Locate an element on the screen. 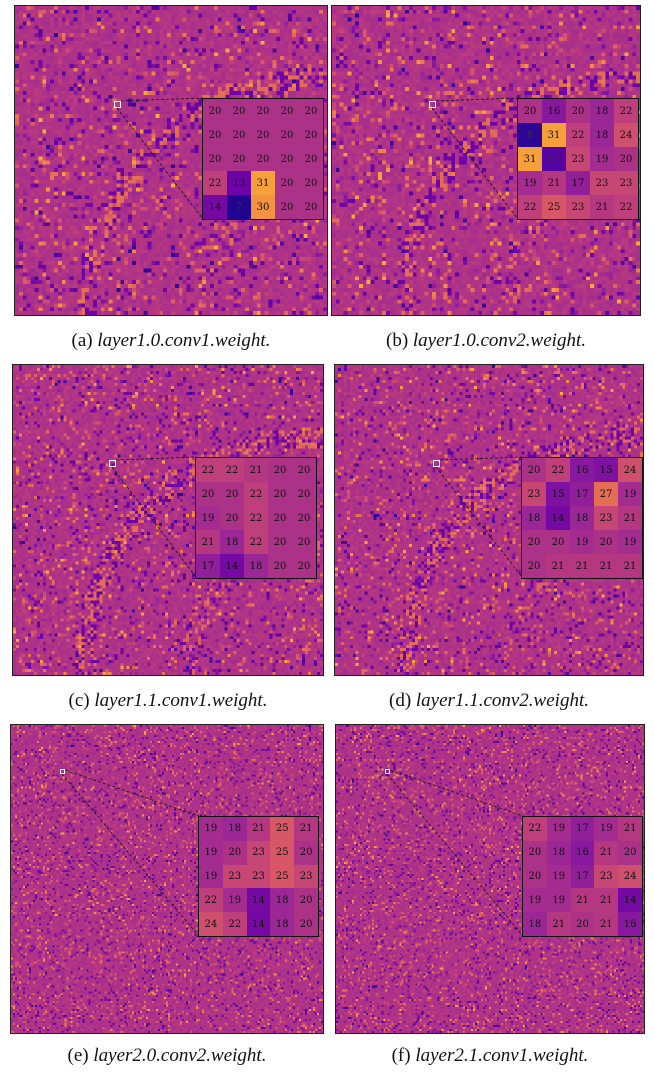 This screenshot has height=1073, width=654. caption-a: (a) layer1.0.conv1.weight. is located at coordinates (171, 341).